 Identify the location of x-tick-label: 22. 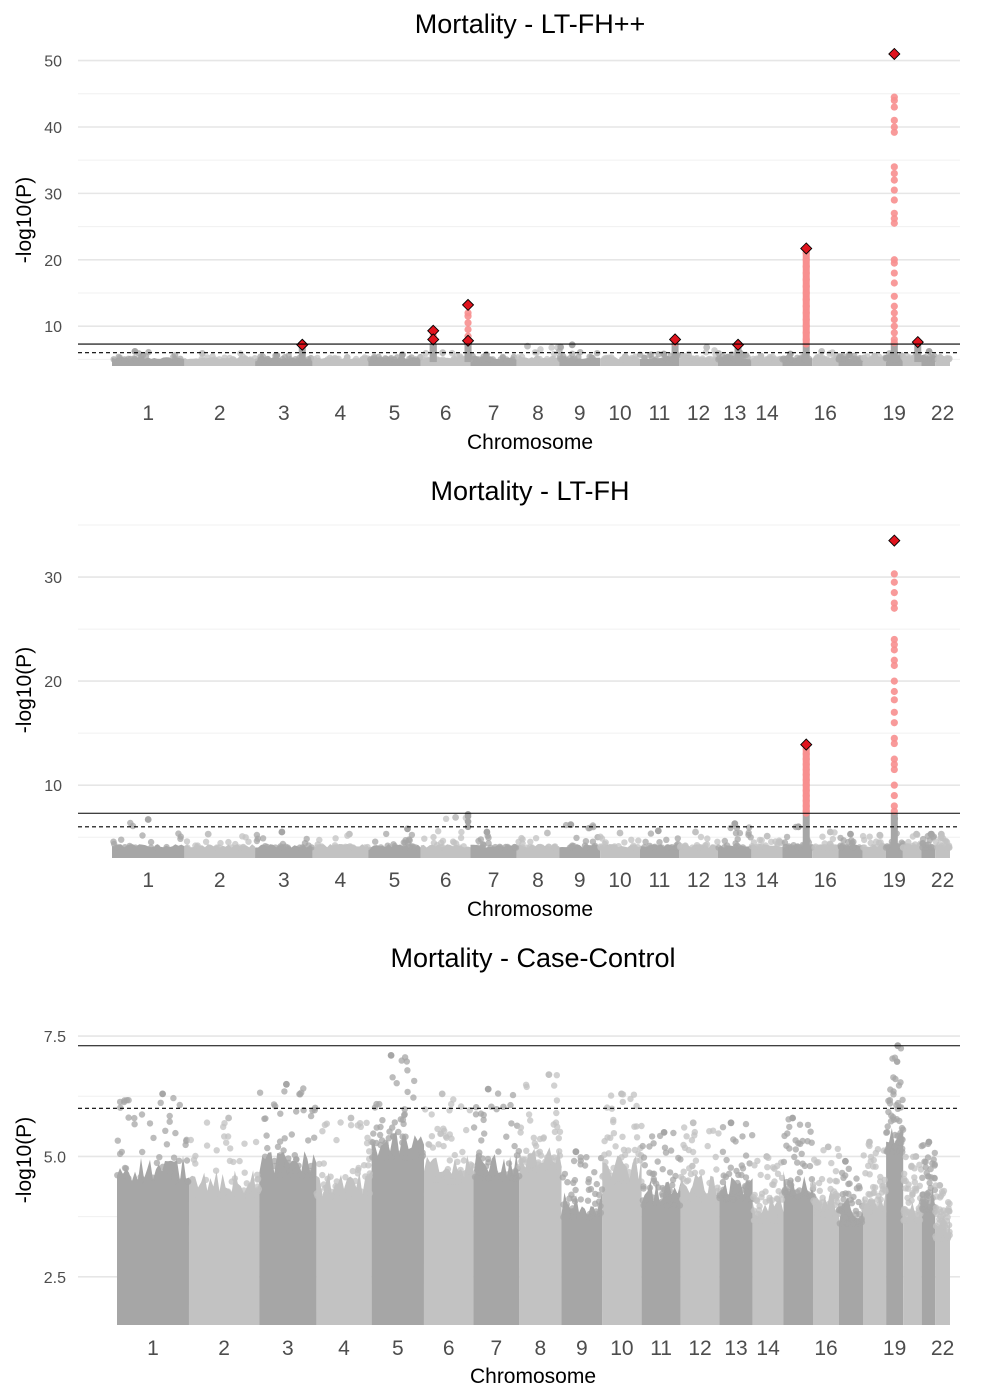
(942, 413).